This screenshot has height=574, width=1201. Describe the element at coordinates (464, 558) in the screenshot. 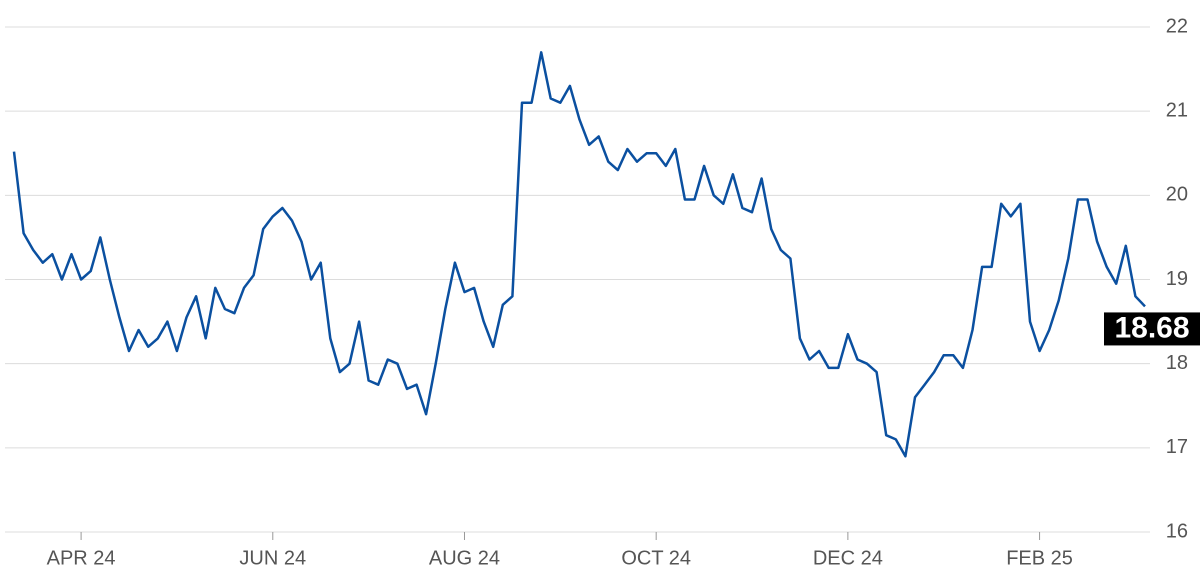

I see `x-tick-label: AUG 24` at that location.